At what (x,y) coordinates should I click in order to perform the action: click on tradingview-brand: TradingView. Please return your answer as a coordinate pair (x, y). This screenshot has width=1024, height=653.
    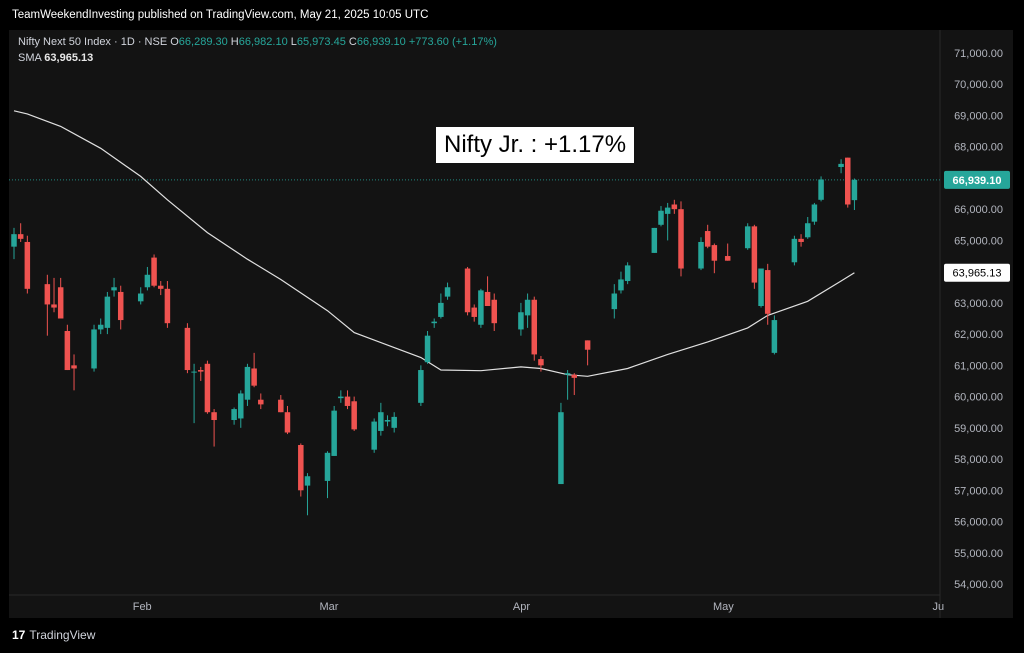
    Looking at the image, I should click on (62, 635).